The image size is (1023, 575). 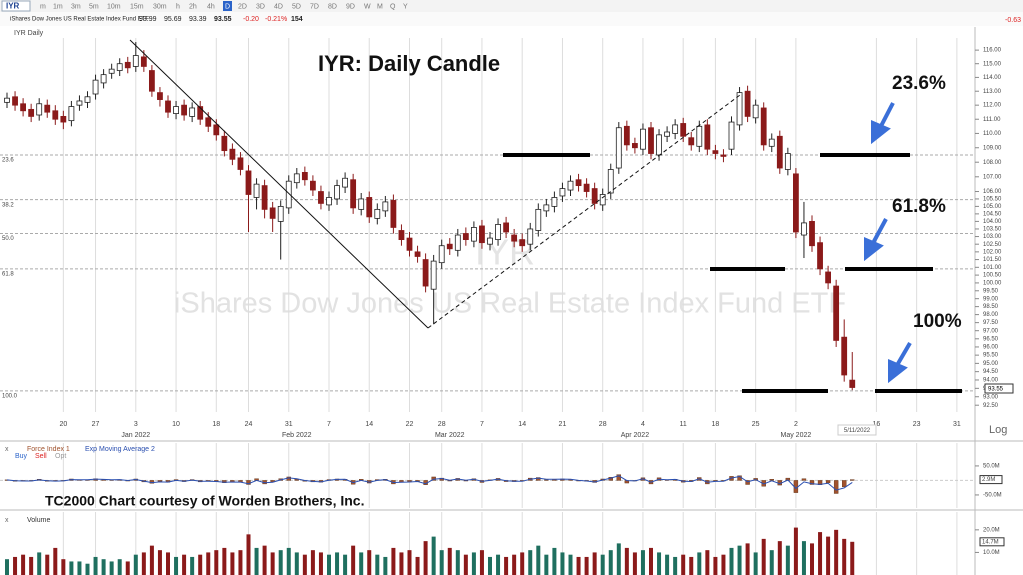 What do you see at coordinates (405, 6) in the screenshot?
I see `interval: Y` at bounding box center [405, 6].